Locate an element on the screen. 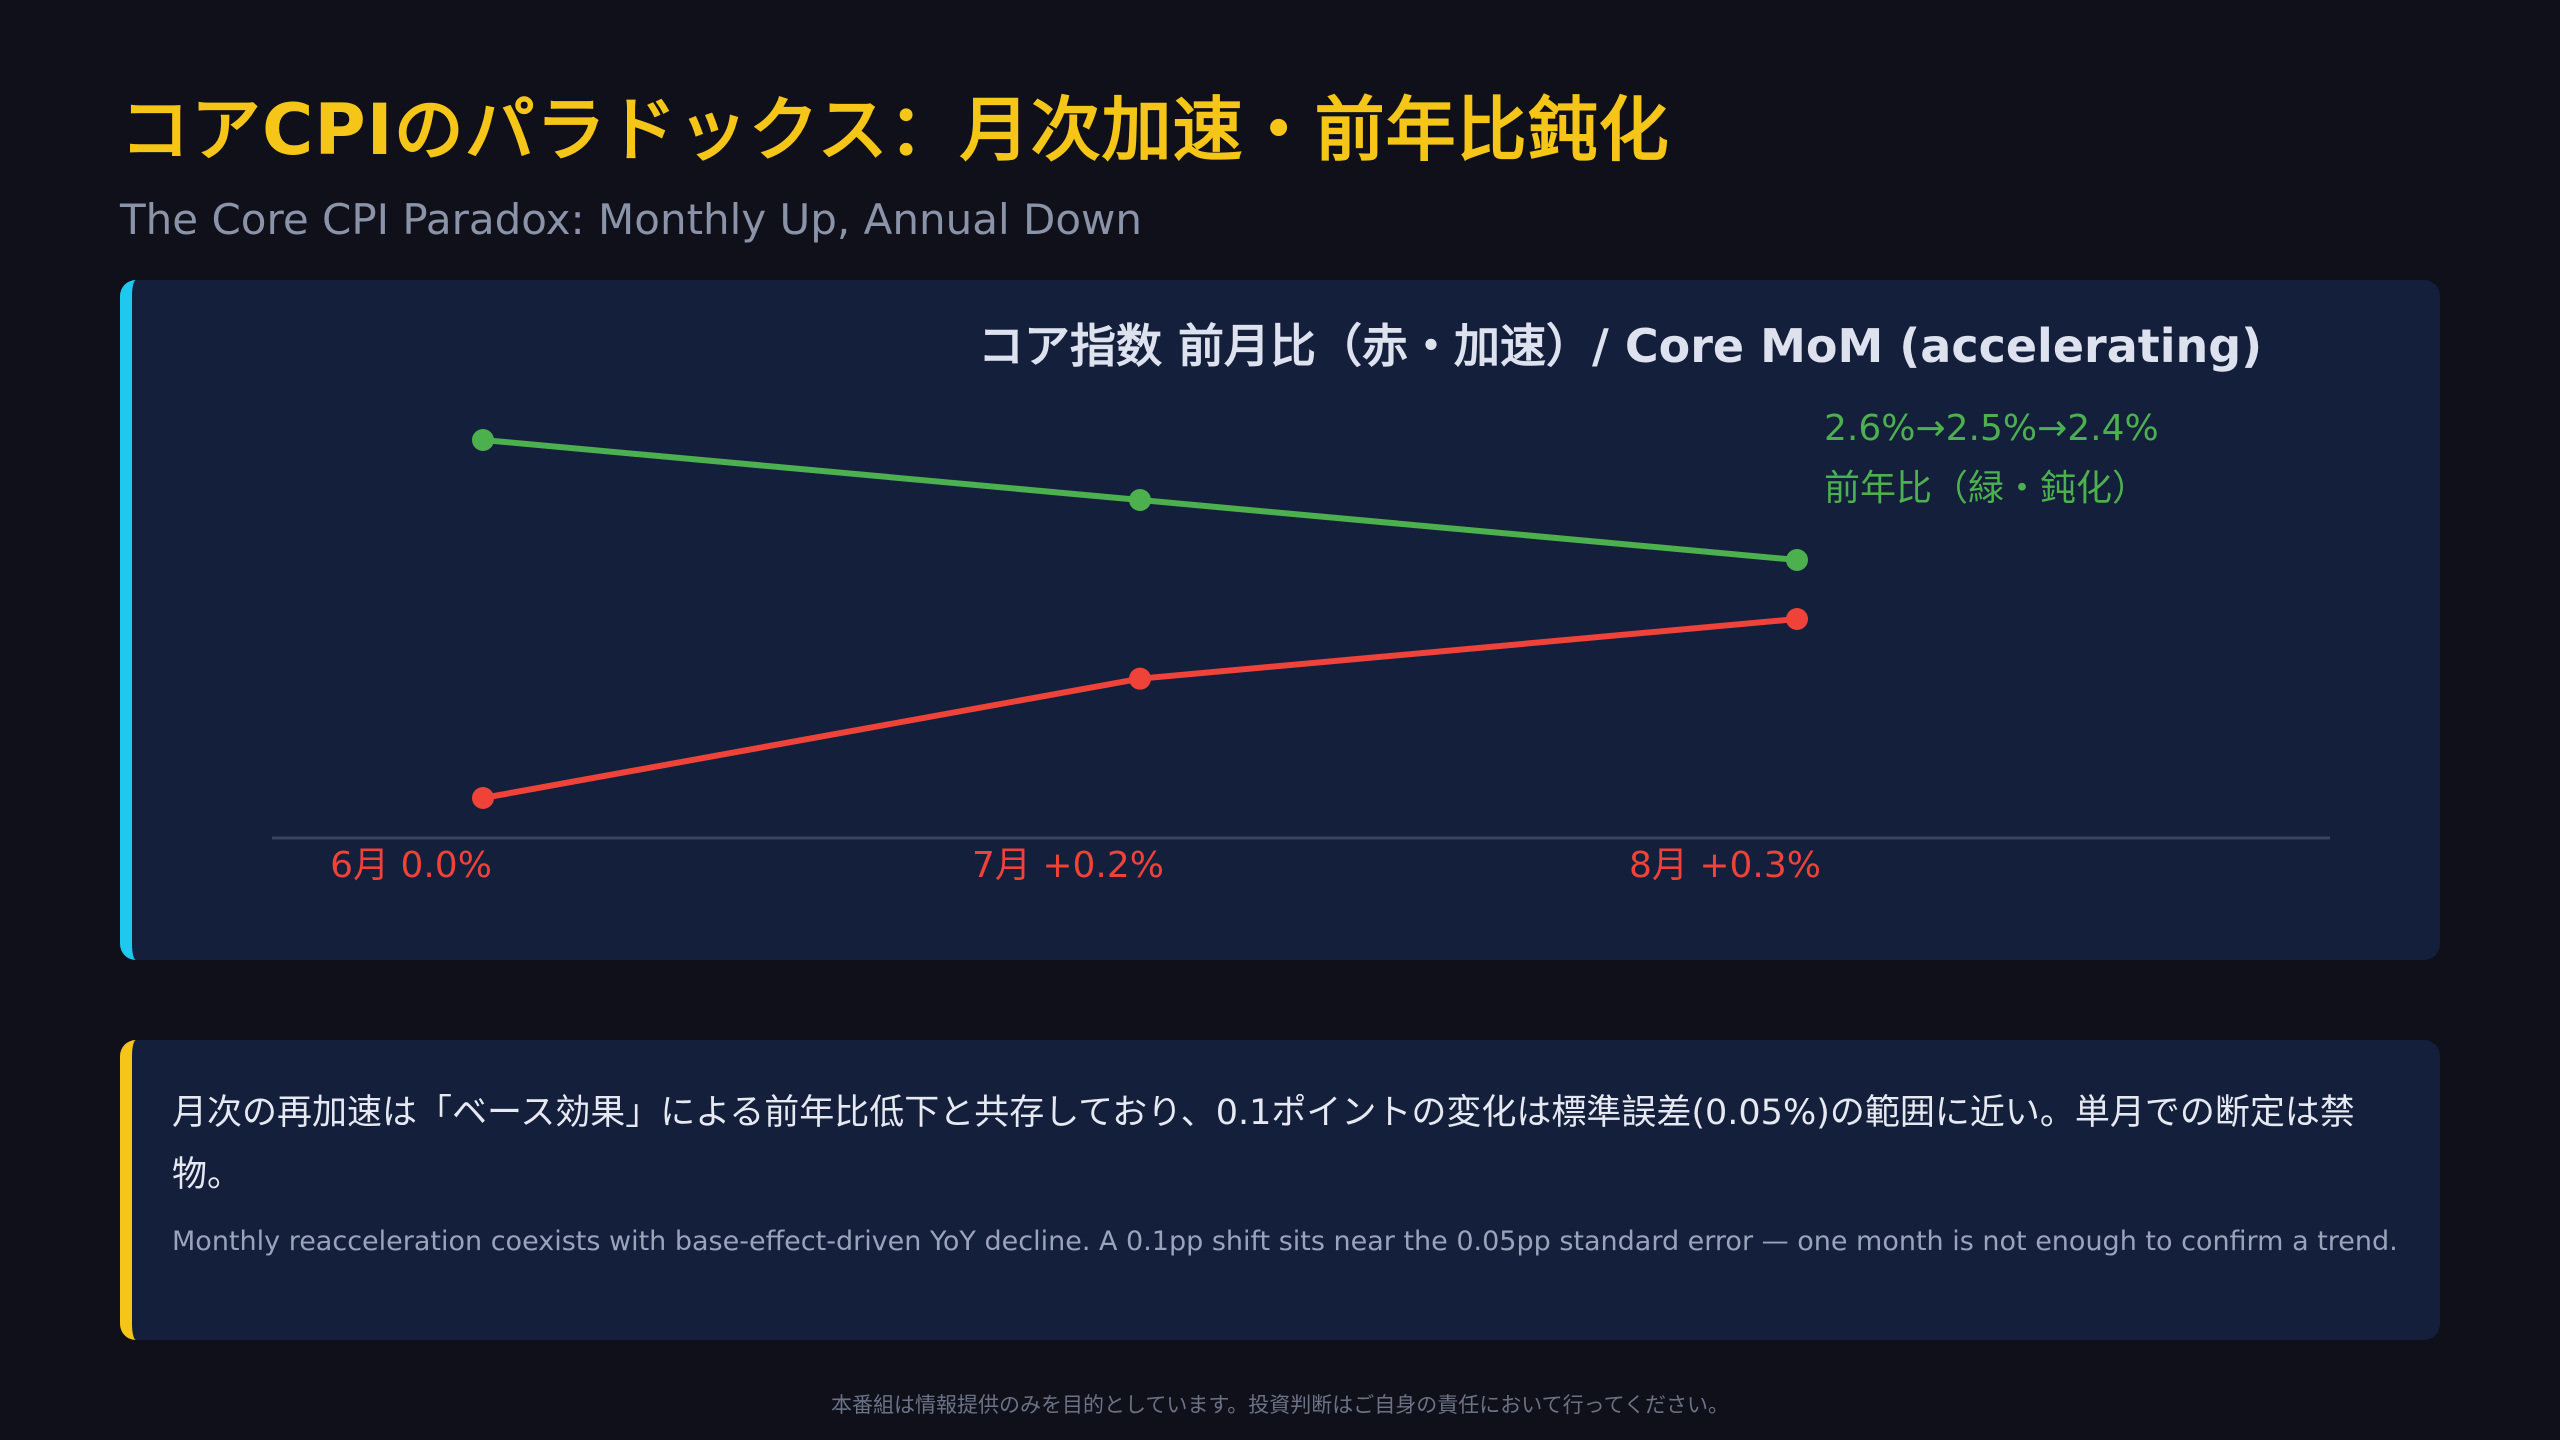 This screenshot has height=1440, width=2560. yoy-series-label: 前年比（緑・鈍化） is located at coordinates (1986, 488).